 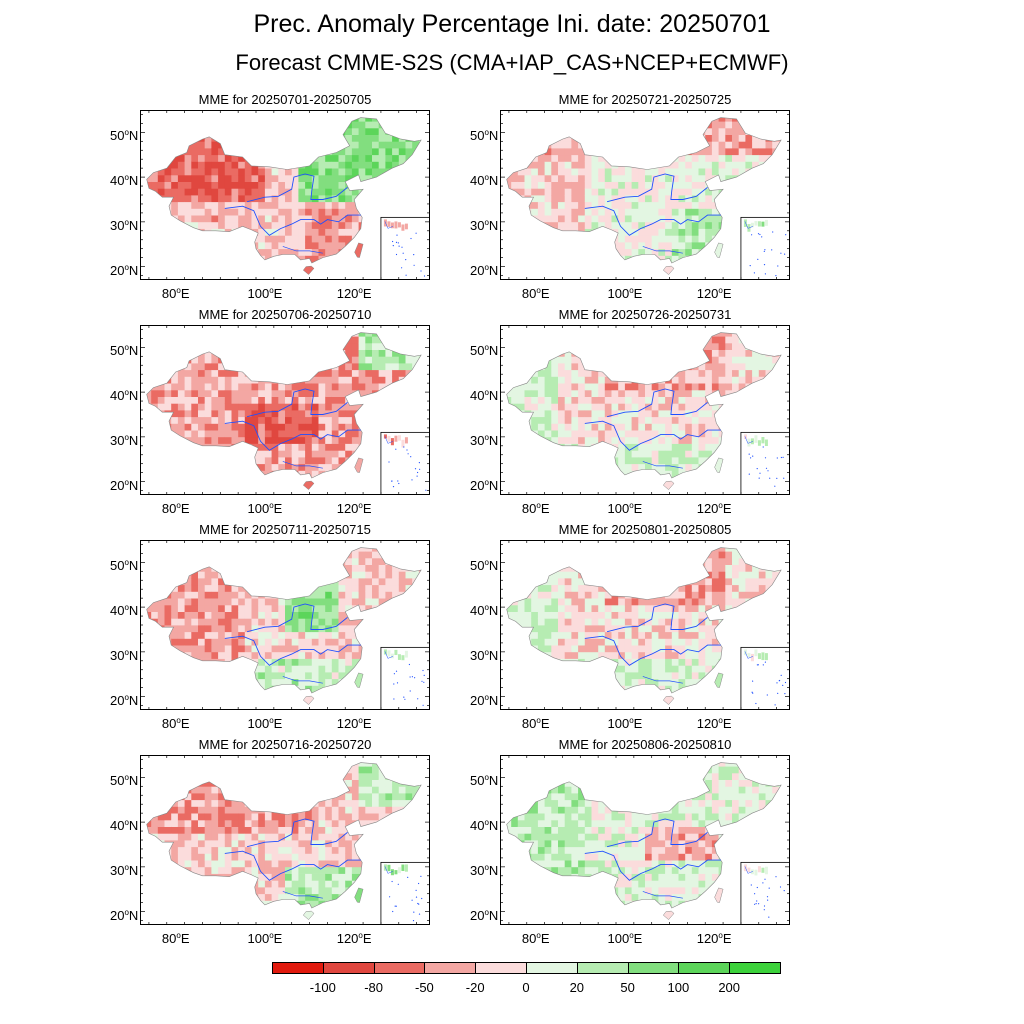 What do you see at coordinates (322, 987) in the screenshot?
I see `colorbar-label: -100` at bounding box center [322, 987].